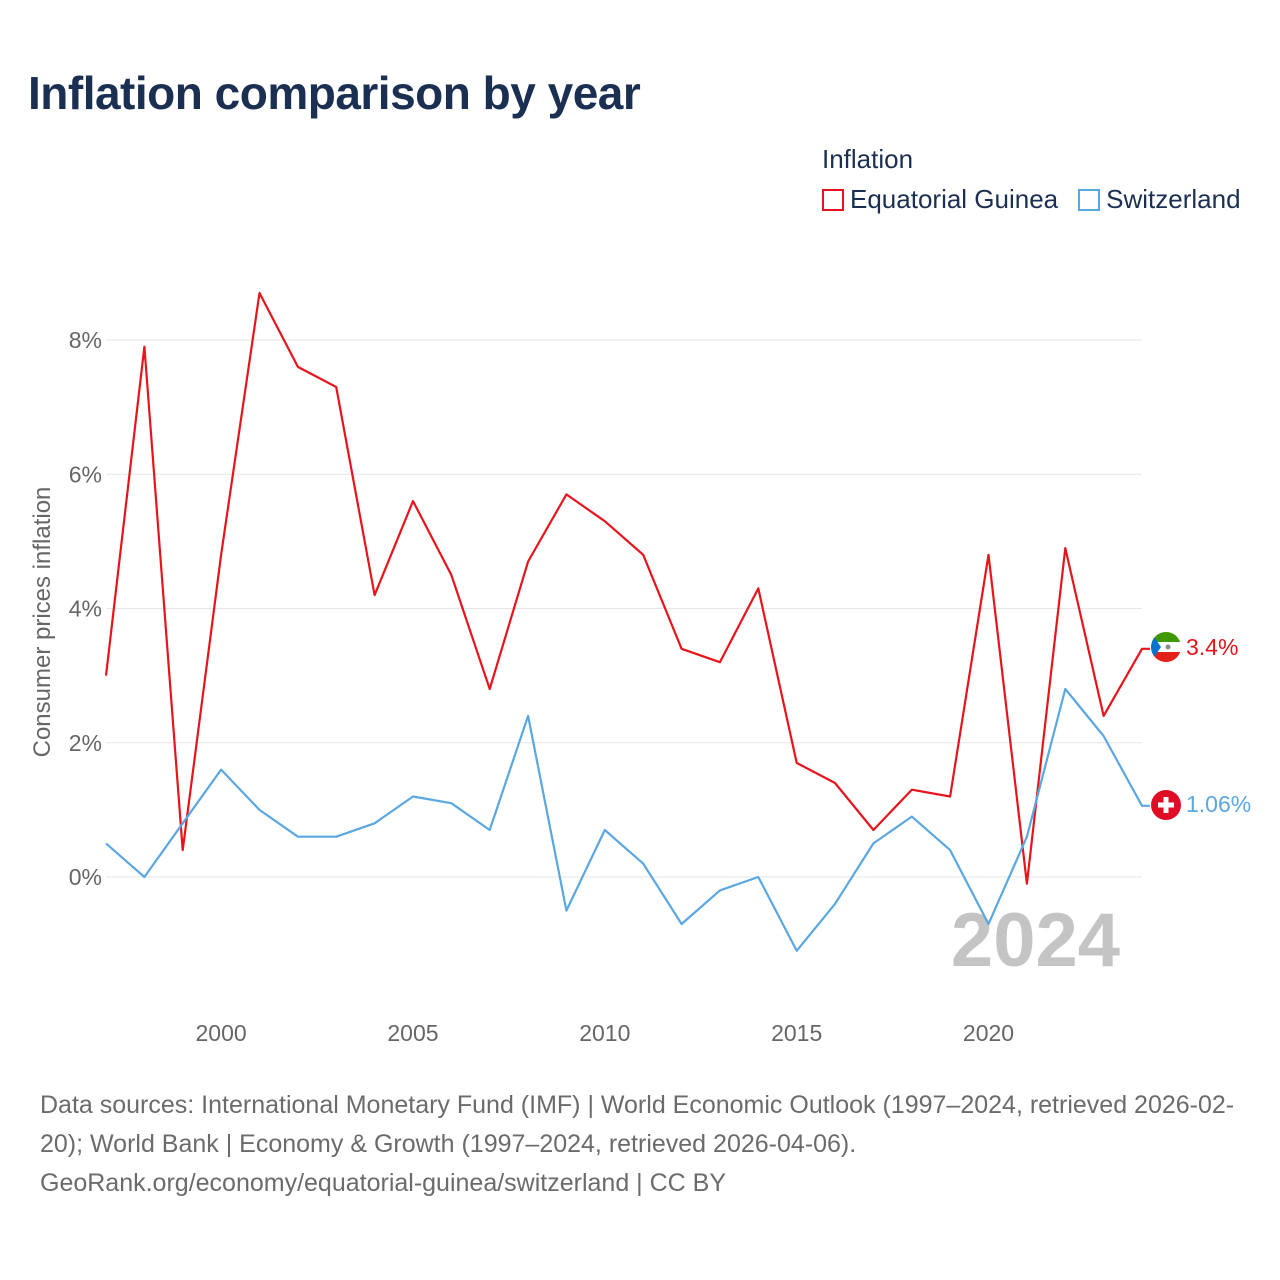 Image resolution: width=1280 pixels, height=1280 pixels. Describe the element at coordinates (412, 1033) in the screenshot. I see `x-tick-label: 2005` at that location.